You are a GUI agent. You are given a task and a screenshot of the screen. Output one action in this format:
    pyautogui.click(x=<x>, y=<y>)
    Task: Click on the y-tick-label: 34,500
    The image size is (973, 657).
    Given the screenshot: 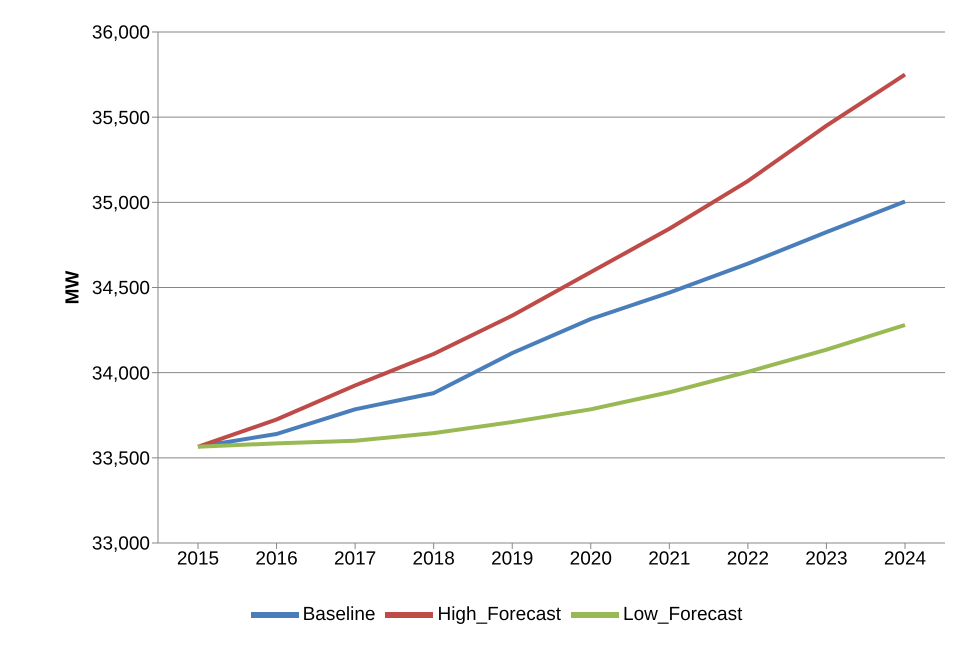 What is the action you would take?
    pyautogui.click(x=121, y=289)
    